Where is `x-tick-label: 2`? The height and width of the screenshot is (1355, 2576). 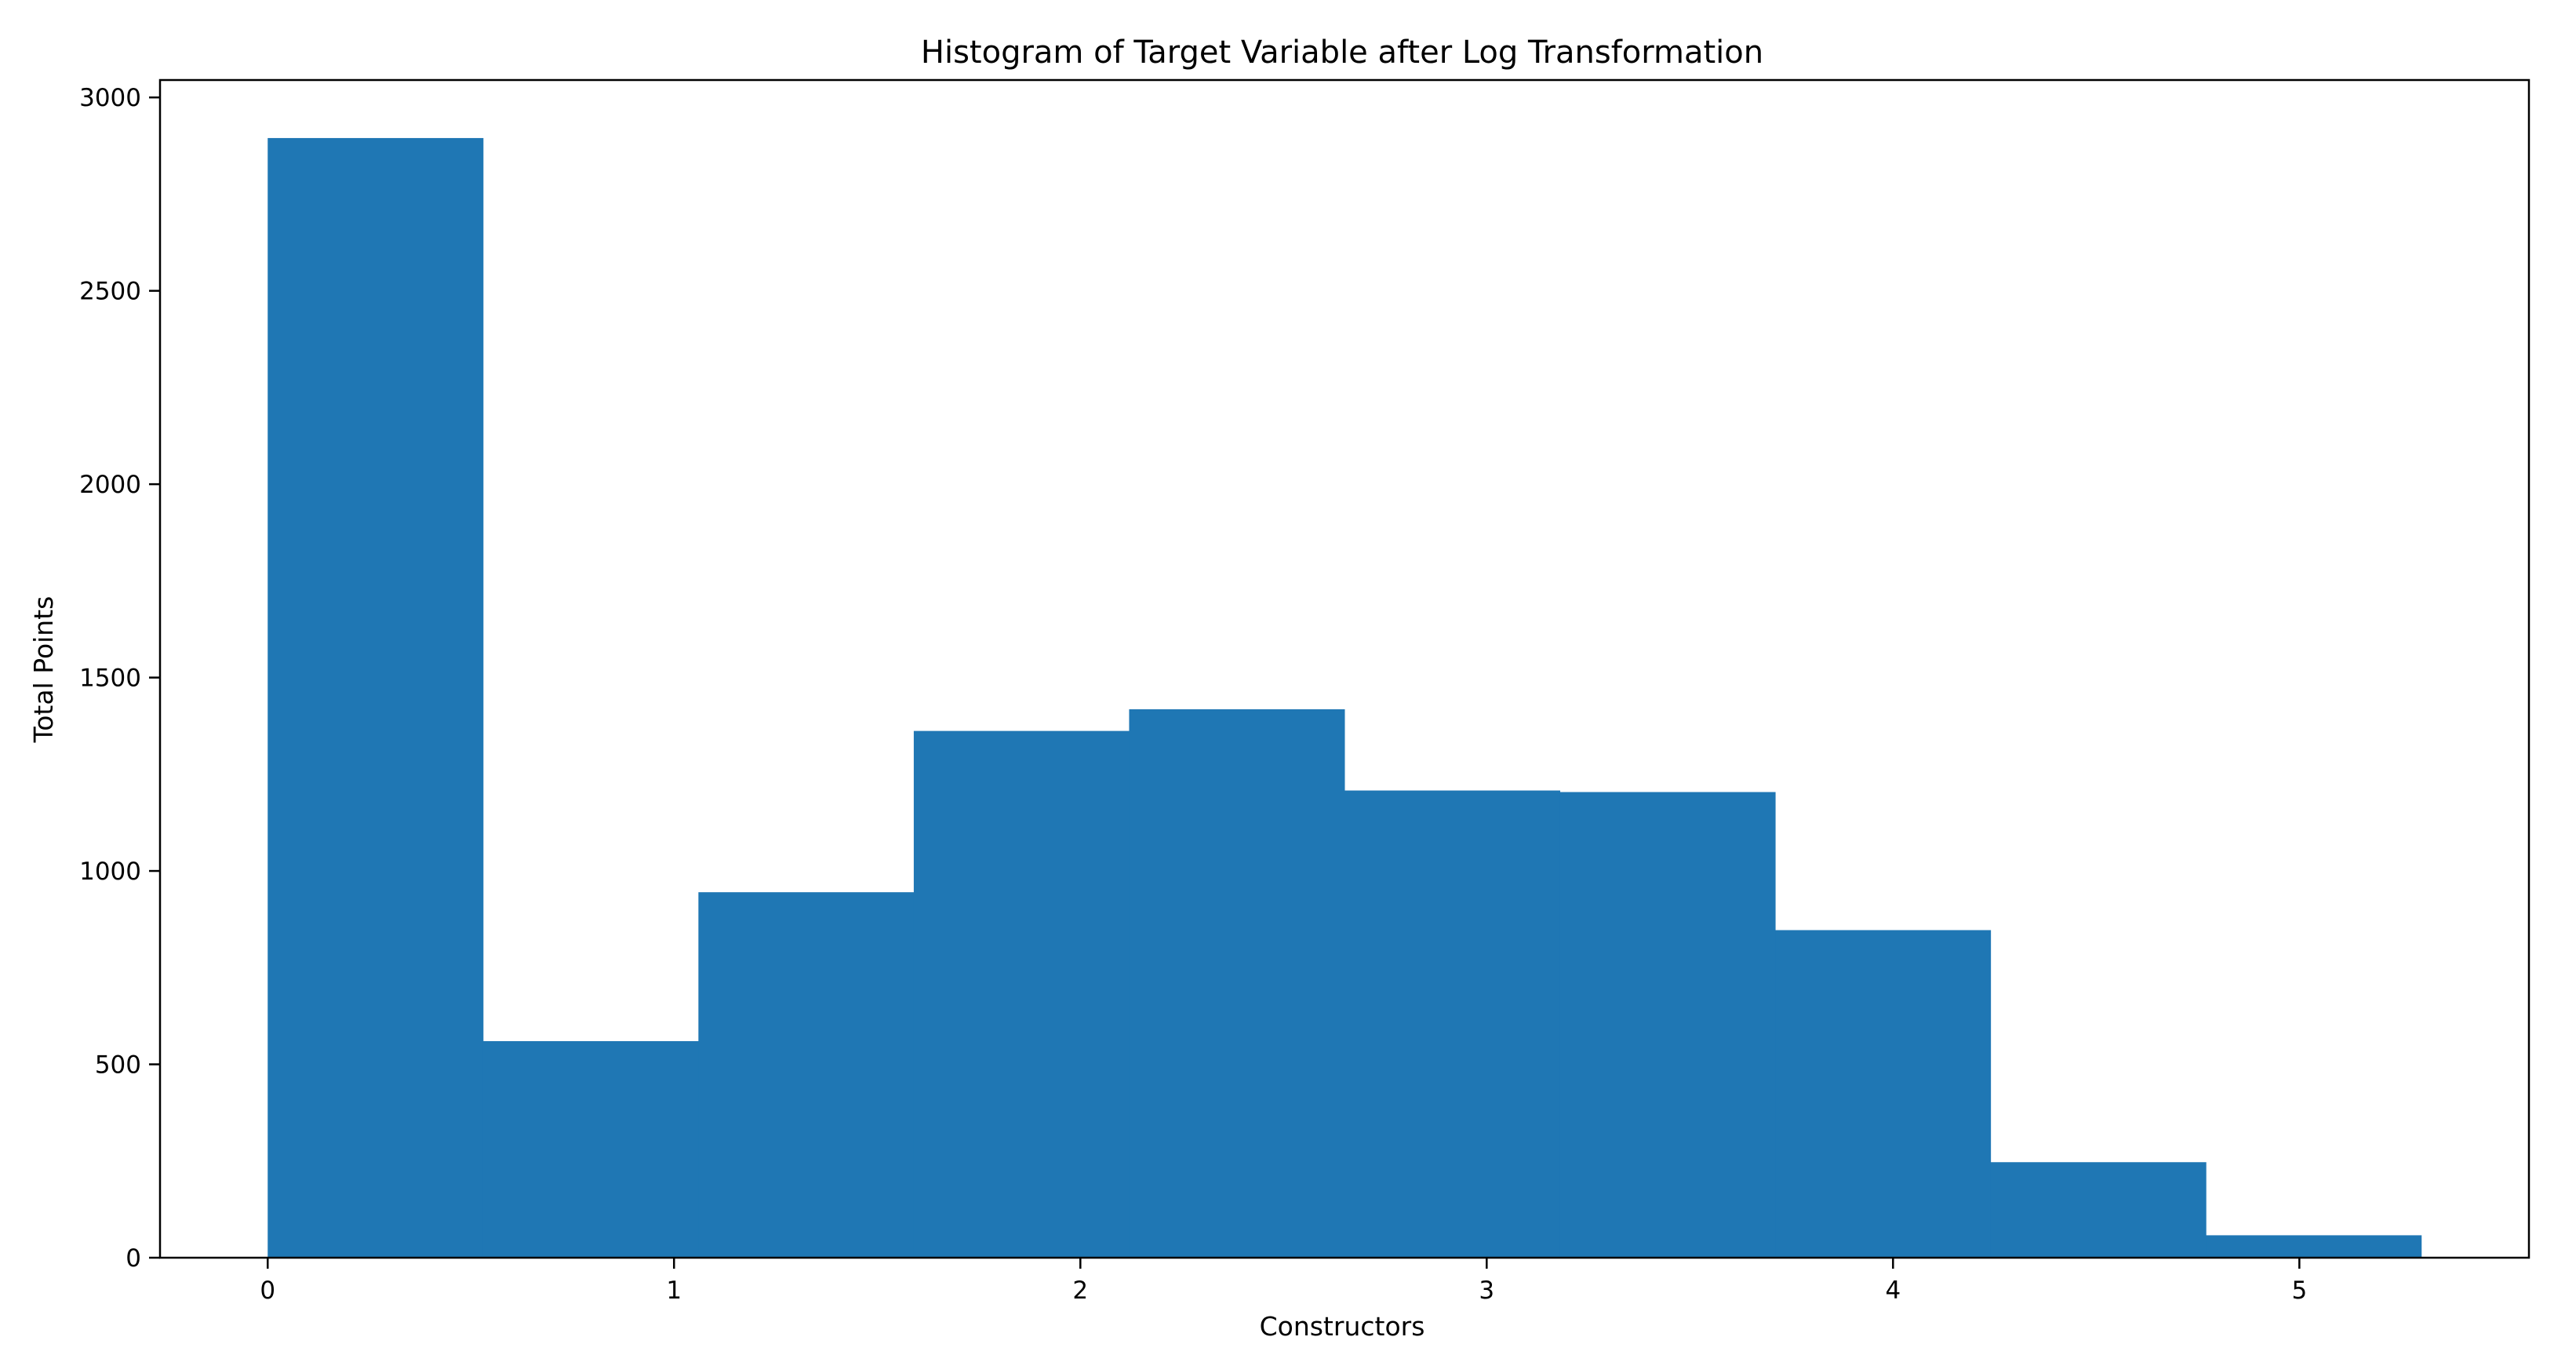 x-tick-label: 2 is located at coordinates (1080, 1291).